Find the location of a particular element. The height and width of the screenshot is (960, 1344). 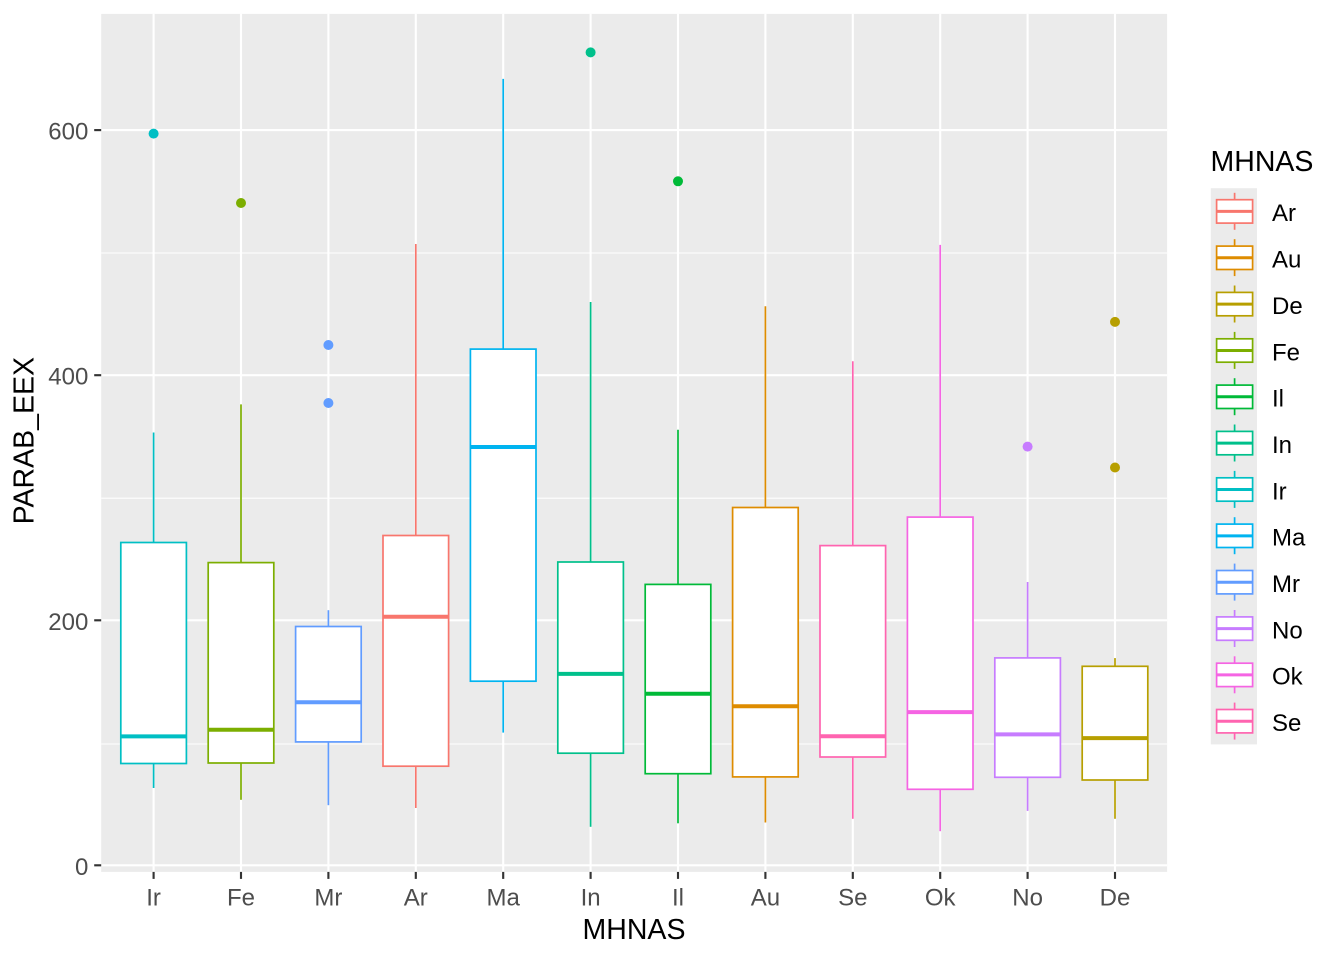

svg-text: 0 is located at coordinates (81, 867).